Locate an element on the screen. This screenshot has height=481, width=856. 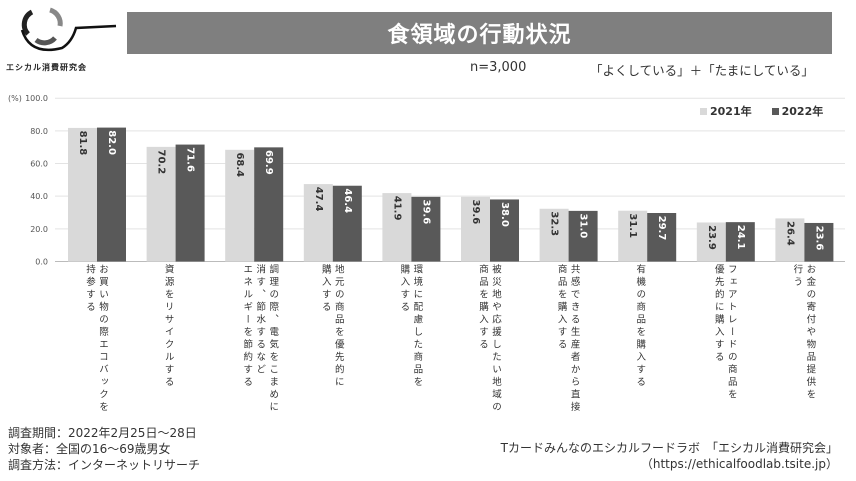
y-axis-label: (%) is located at coordinates (15, 98).